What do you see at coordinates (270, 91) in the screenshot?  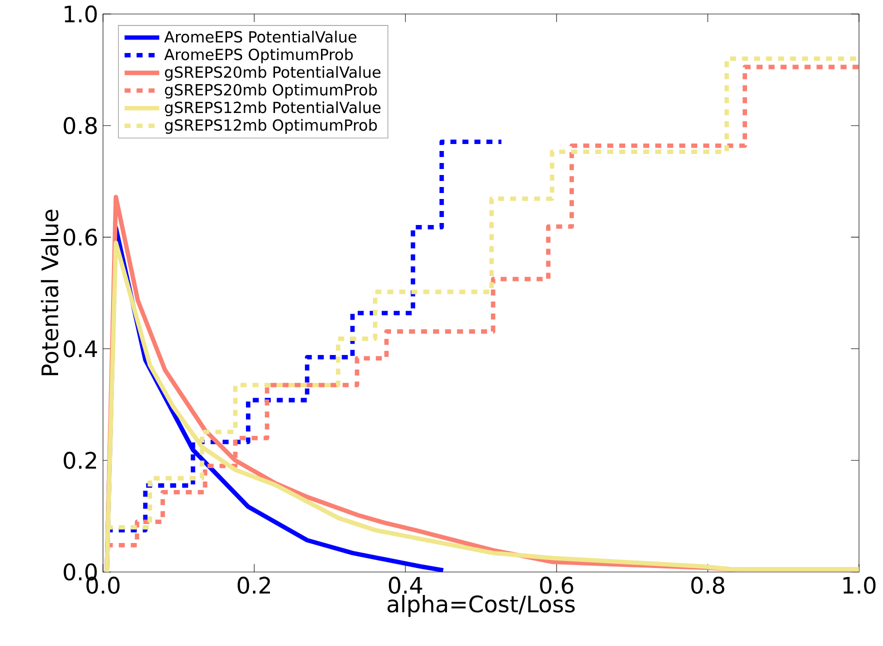 I see `legend-label: gSREPS20mb OptimumProb` at bounding box center [270, 91].